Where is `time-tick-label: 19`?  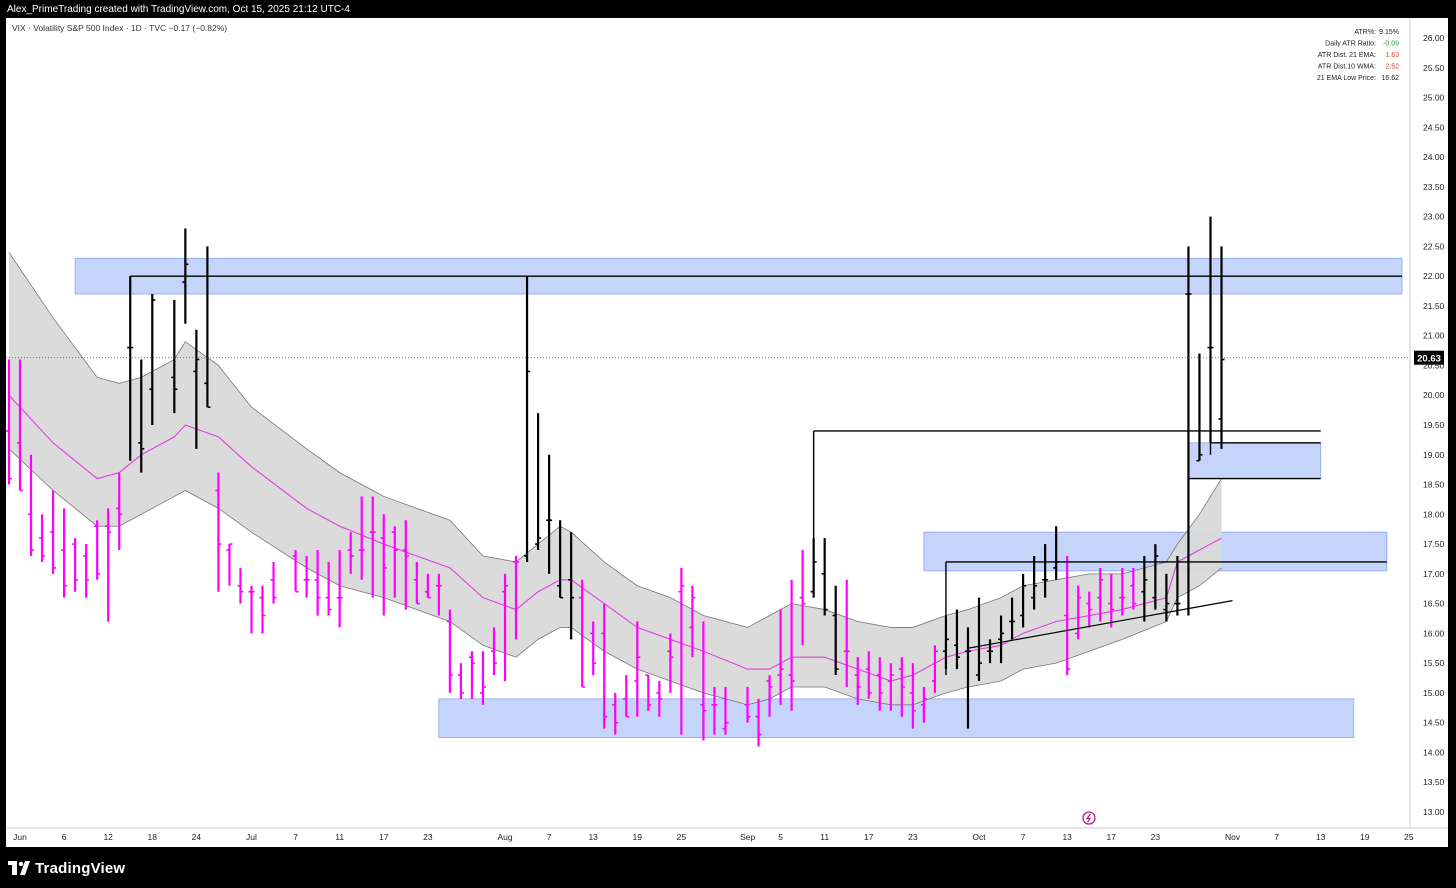
time-tick-label: 19 is located at coordinates (638, 837).